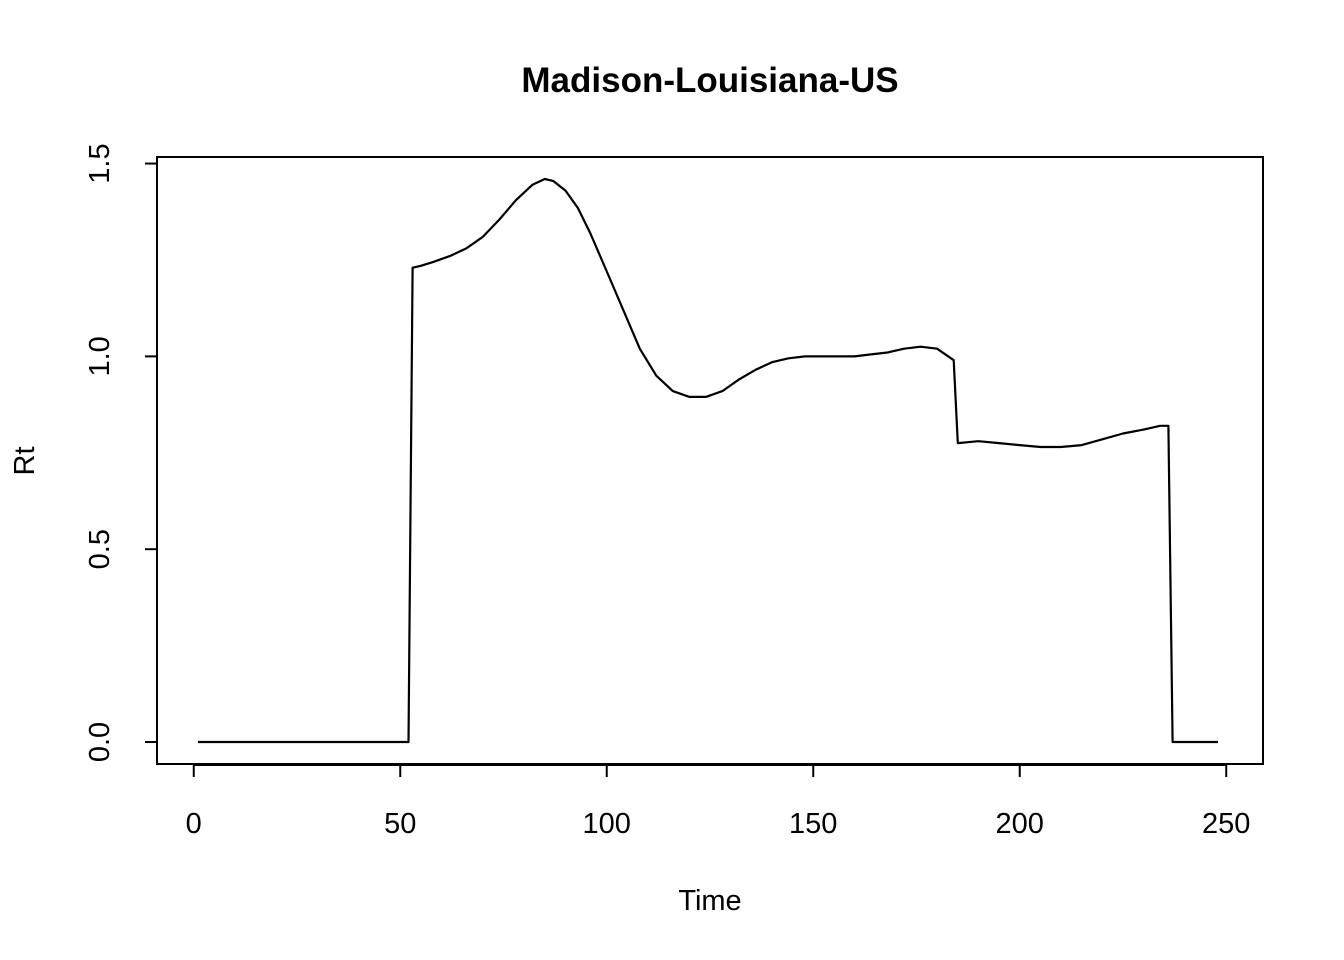  What do you see at coordinates (607, 824) in the screenshot?
I see `x-tick-label: 100` at bounding box center [607, 824].